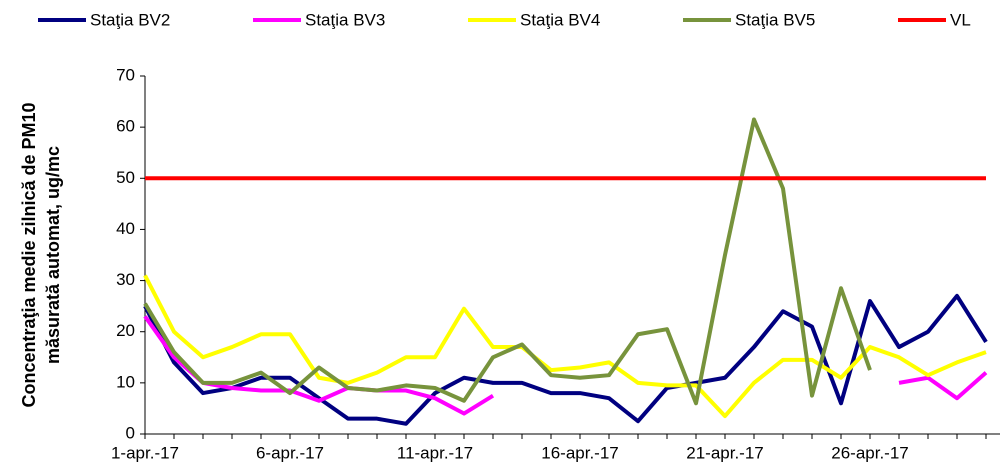 The image size is (1004, 470). What do you see at coordinates (580, 452) in the screenshot?
I see `x-tick-label: 16-apr.-17` at bounding box center [580, 452].